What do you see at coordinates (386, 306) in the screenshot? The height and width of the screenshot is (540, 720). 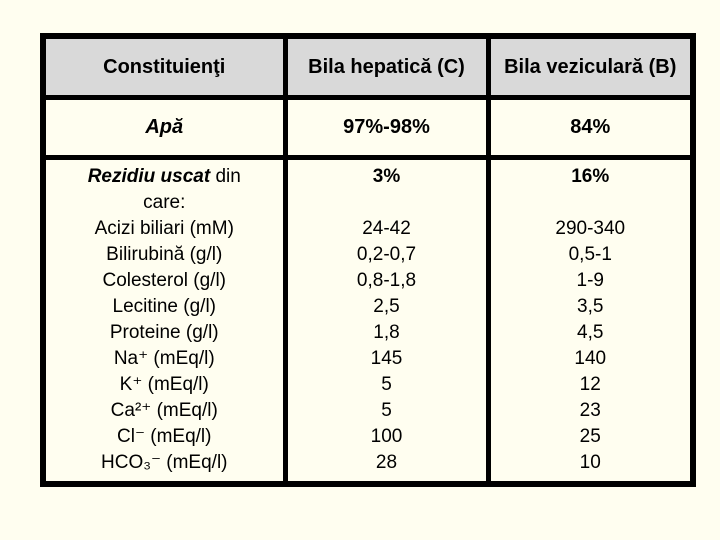 I see `table-line: 2,5` at bounding box center [386, 306].